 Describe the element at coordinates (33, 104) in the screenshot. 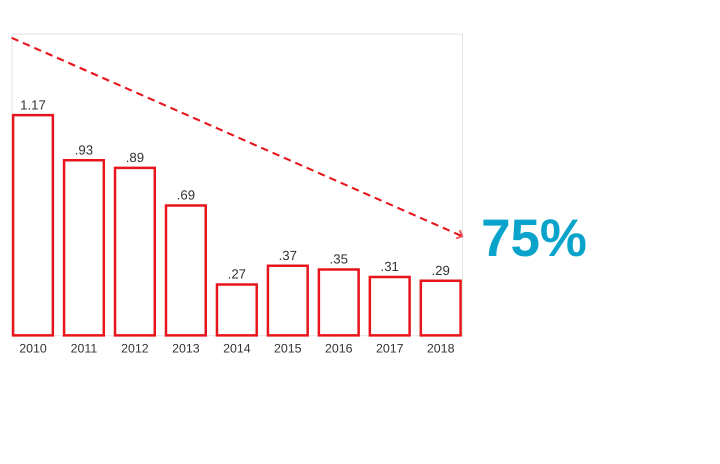

I see `data-label: 1.17` at that location.